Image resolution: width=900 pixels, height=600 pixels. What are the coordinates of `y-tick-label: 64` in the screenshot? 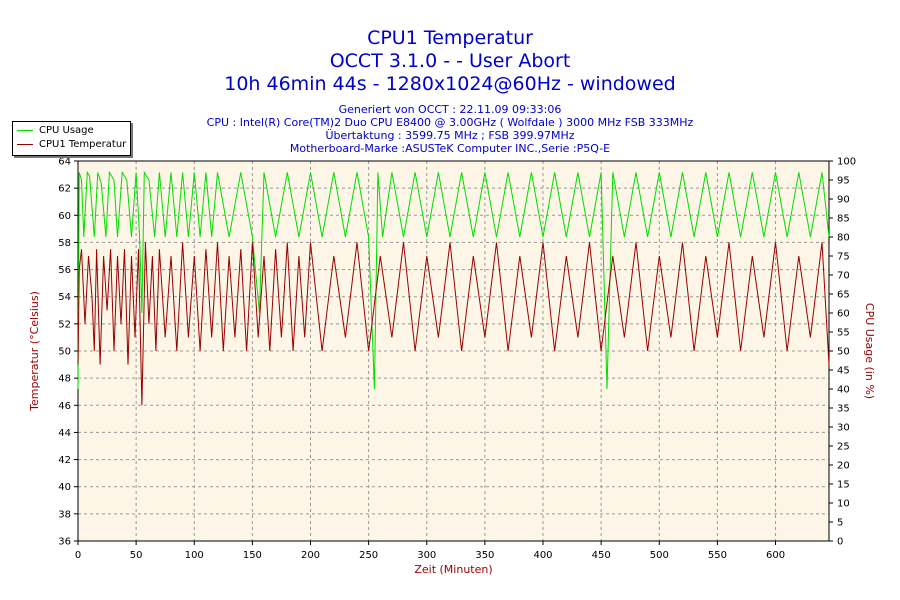 It's located at (64, 162).